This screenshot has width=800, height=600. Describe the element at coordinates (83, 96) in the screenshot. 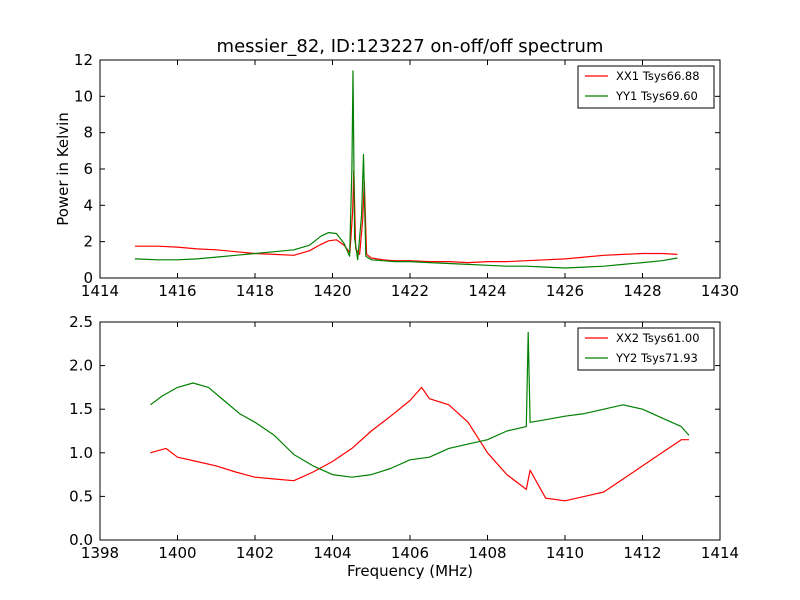

I see `top-y-tick-label: 10` at that location.